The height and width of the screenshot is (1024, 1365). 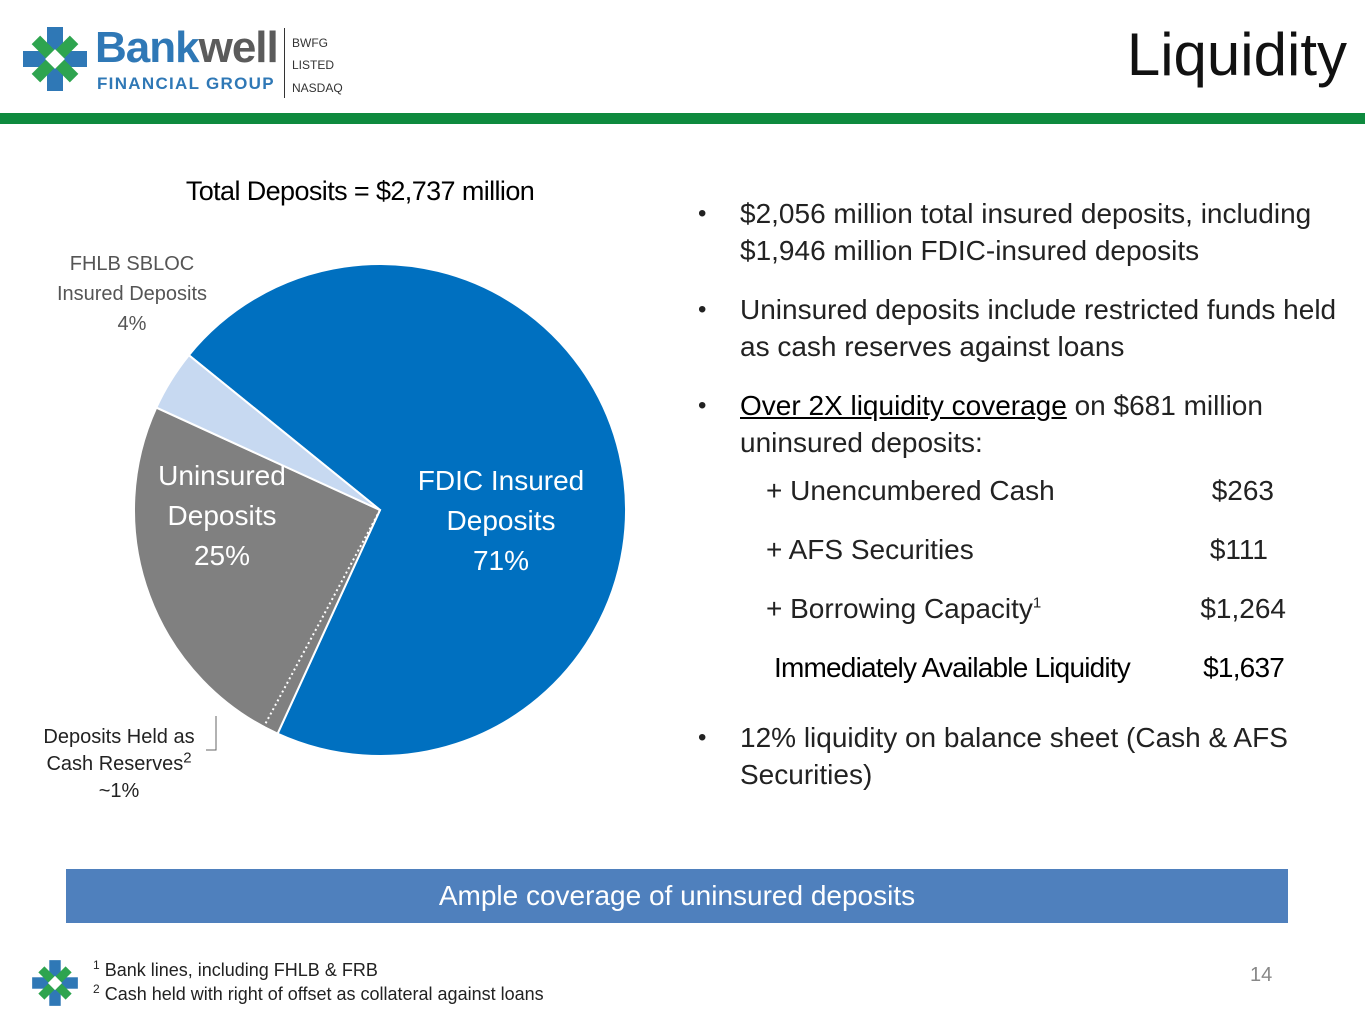 What do you see at coordinates (501, 520) in the screenshot?
I see `slice-label-fdic: FDIC Insured Deposits 71%` at bounding box center [501, 520].